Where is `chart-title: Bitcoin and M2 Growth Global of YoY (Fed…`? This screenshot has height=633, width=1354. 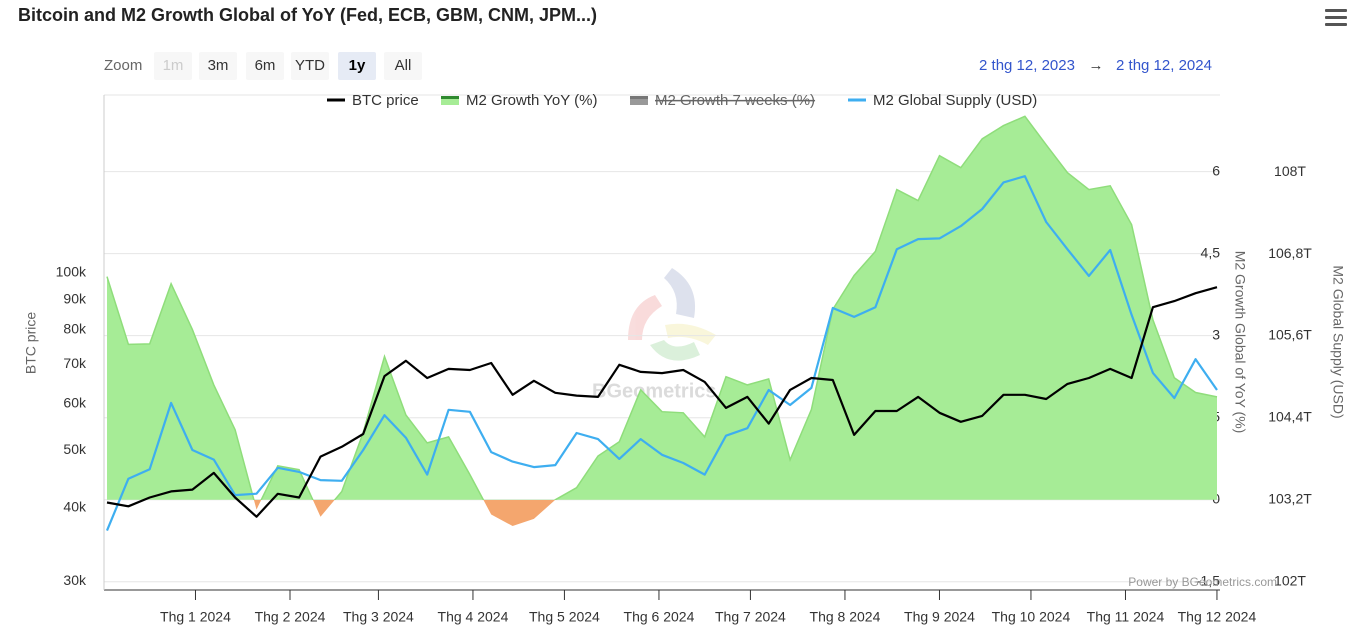
chart-title: Bitcoin and M2 Growth Global of YoY (Fed… is located at coordinates (307, 15).